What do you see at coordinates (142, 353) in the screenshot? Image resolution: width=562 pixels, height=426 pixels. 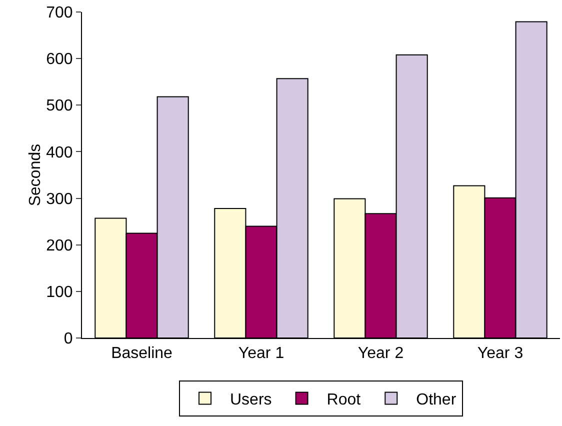 I see `x-tick-label: Baseline` at bounding box center [142, 353].